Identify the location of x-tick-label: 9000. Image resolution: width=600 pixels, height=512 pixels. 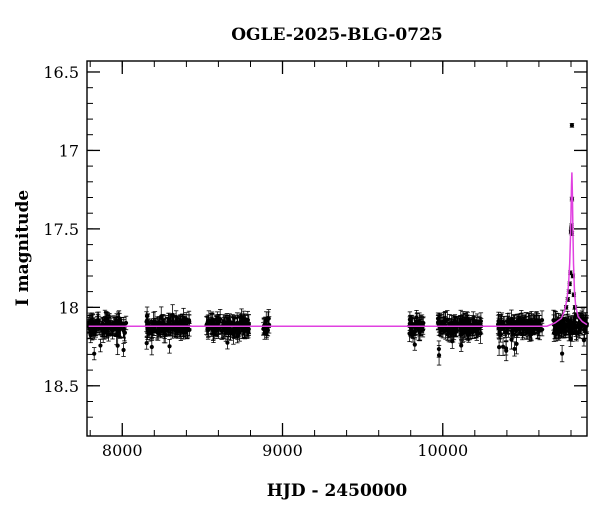
(282, 450).